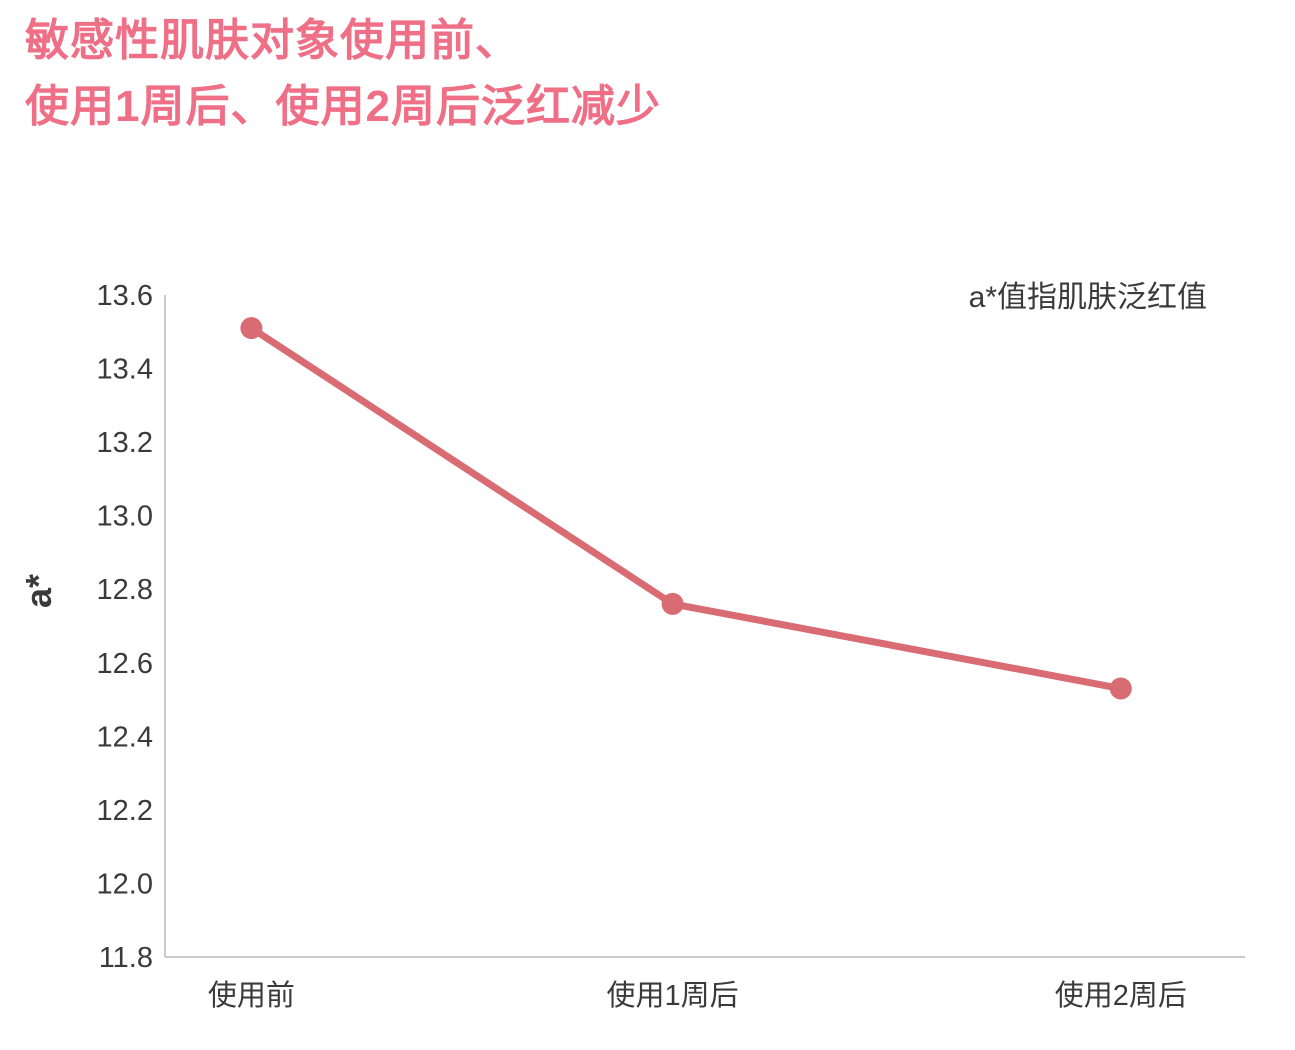  I want to click on y-tick-label: 12.4, so click(125, 737).